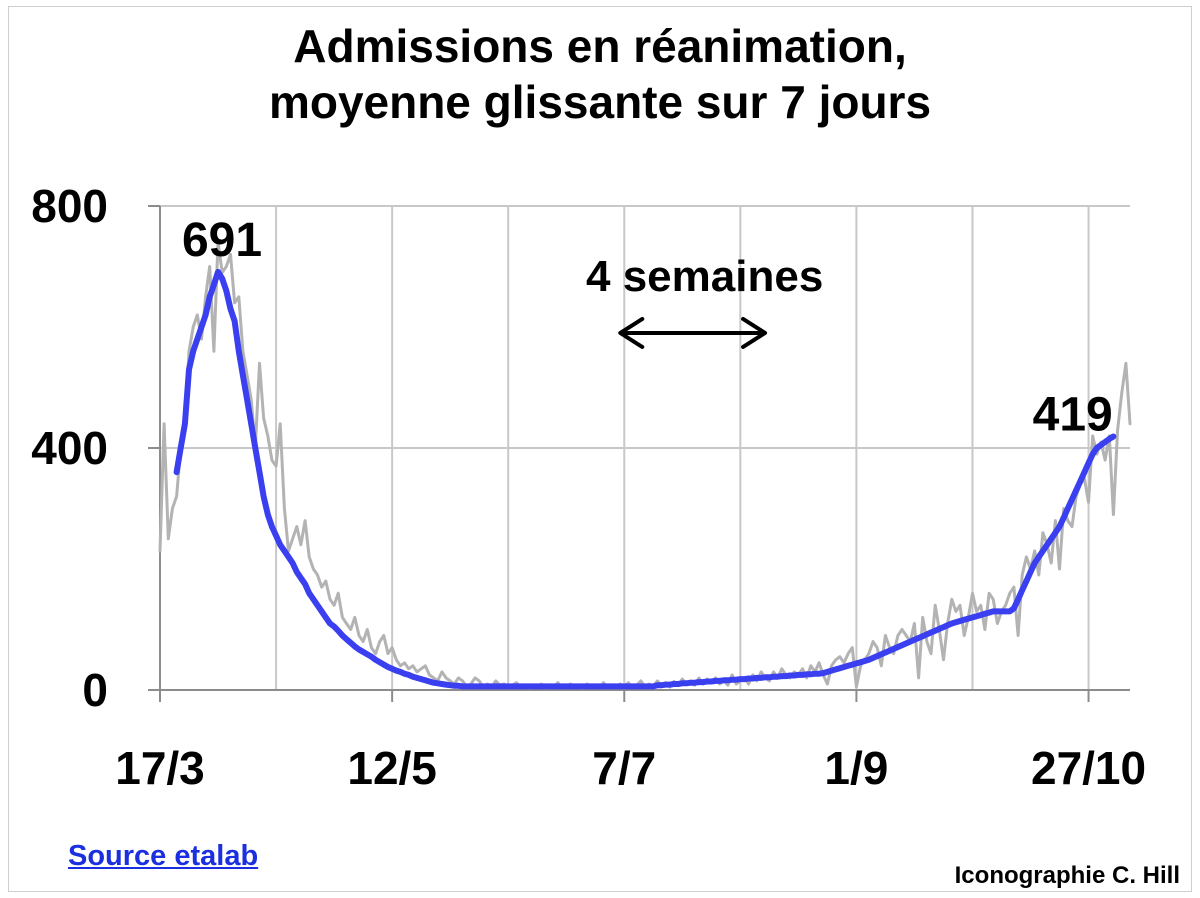 Image resolution: width=1200 pixels, height=898 pixels. I want to click on y-tick-label: 400, so click(69, 448).